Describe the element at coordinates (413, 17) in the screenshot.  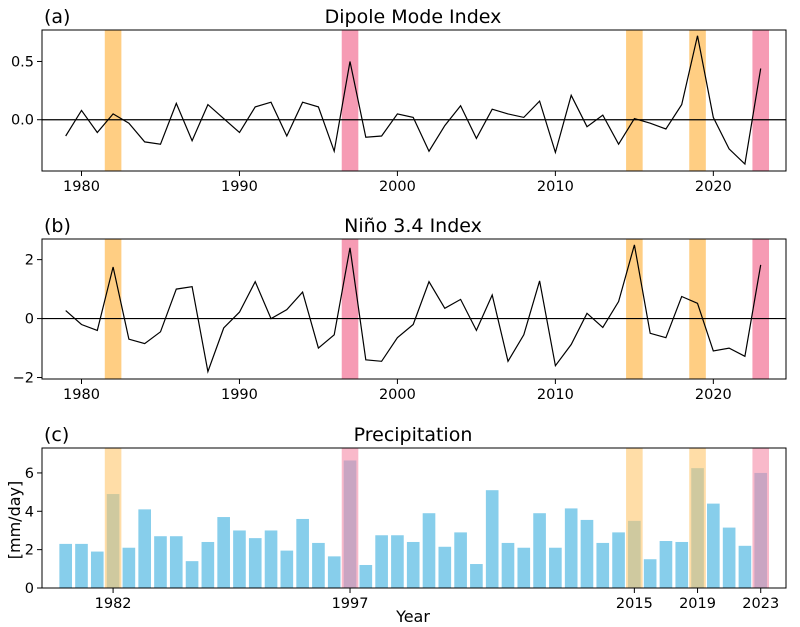
I see `chart-title-a: Dipole Mode Index` at that location.